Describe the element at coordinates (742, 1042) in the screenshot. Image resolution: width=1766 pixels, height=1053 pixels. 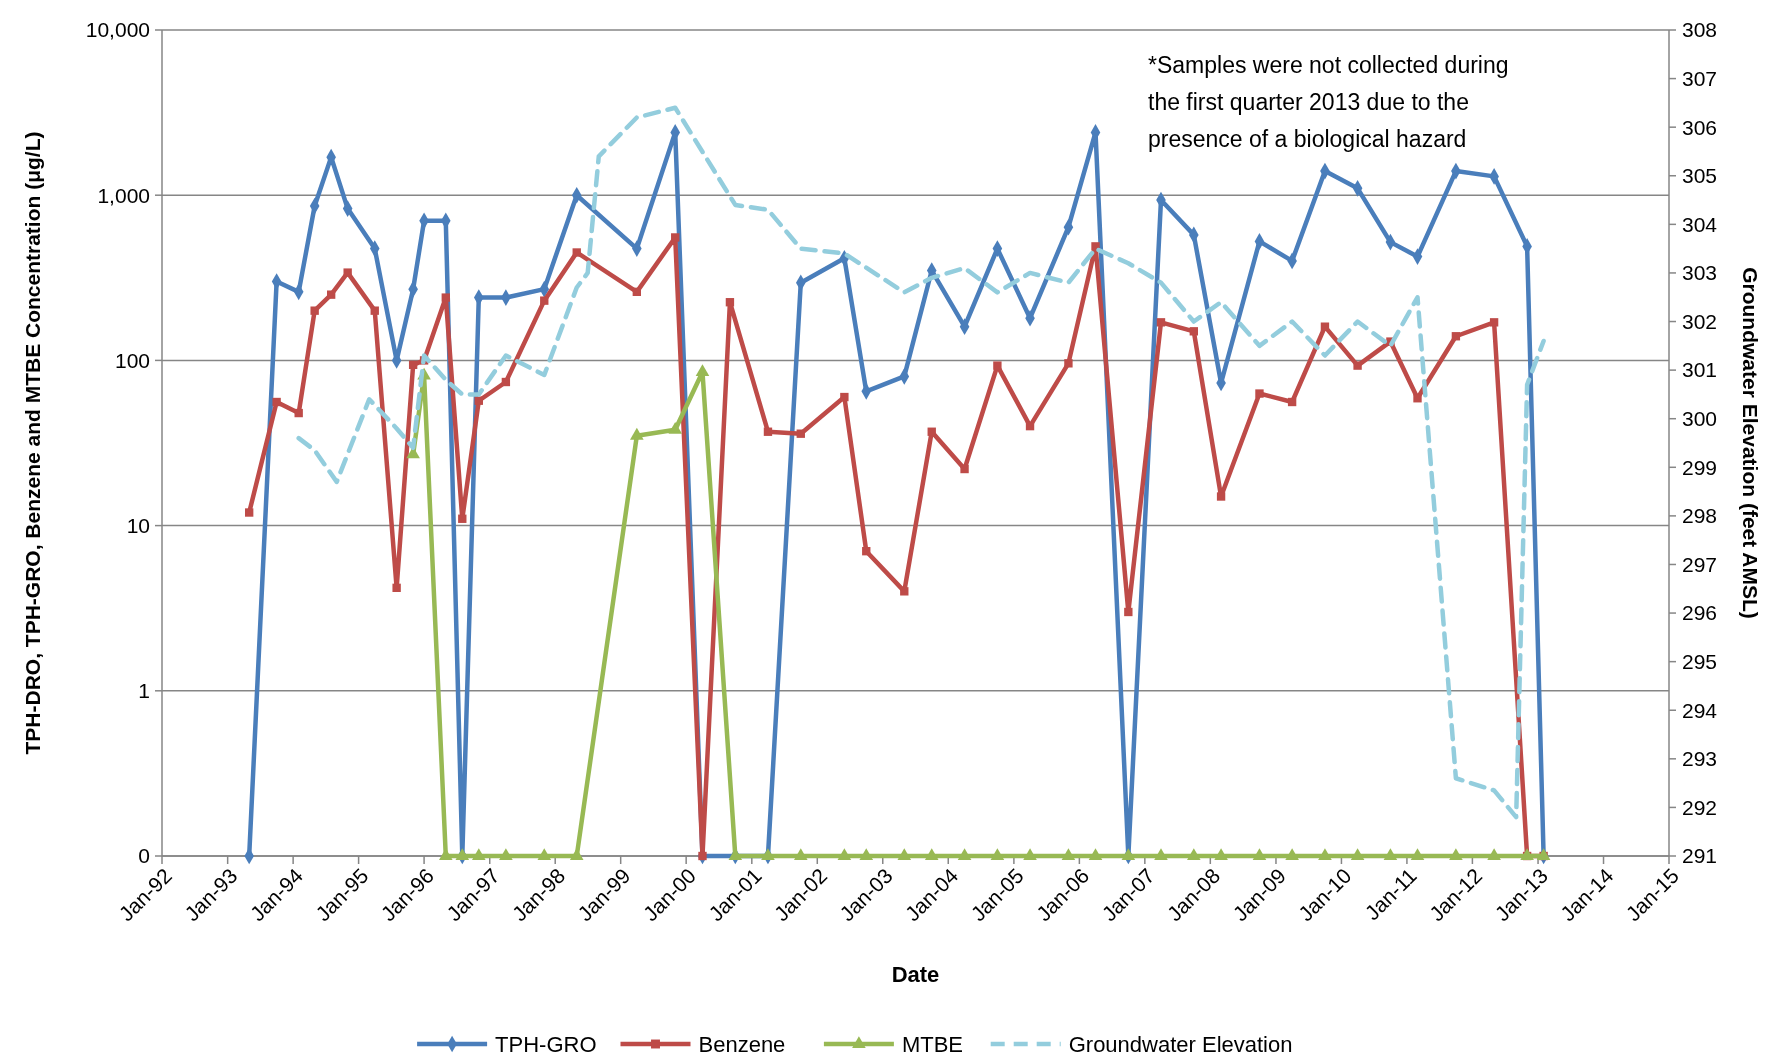
I see `legend-label: Benzene` at that location.